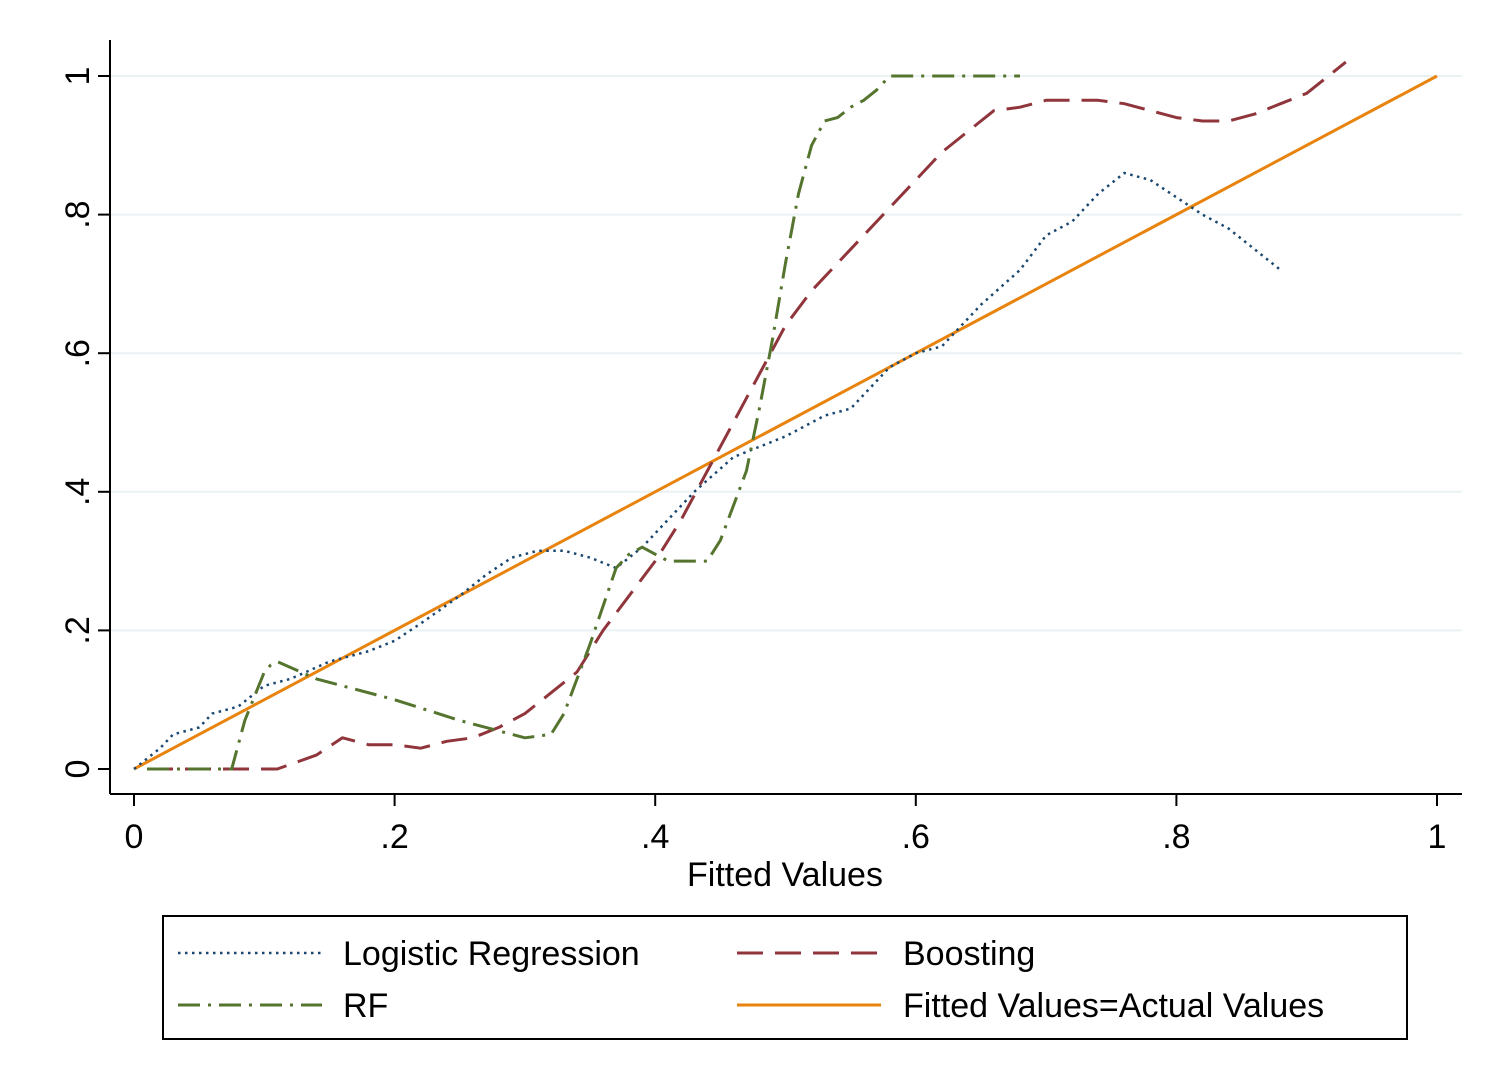  Describe the element at coordinates (394, 837) in the screenshot. I see `x-tick-label: .2` at that location.